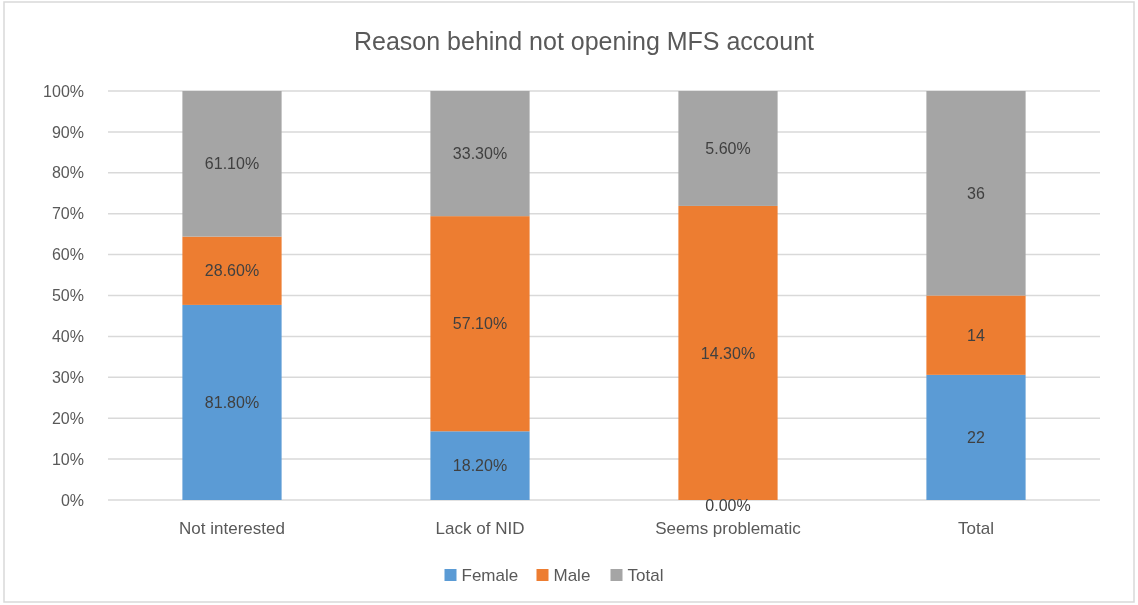 This screenshot has width=1138, height=605. What do you see at coordinates (67, 132) in the screenshot?
I see `y-tick-label: 90%` at bounding box center [67, 132].